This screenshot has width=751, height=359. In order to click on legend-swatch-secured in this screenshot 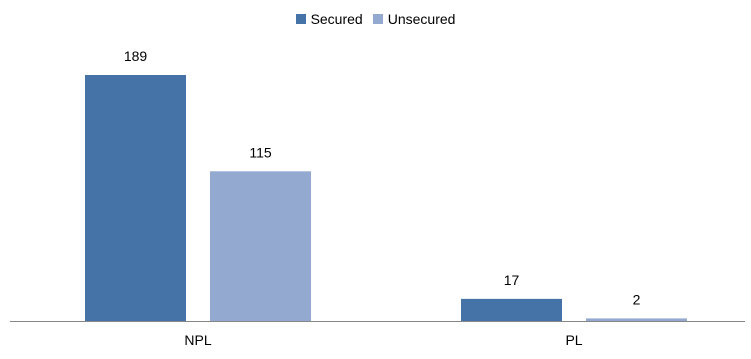, I will do `click(300, 19)`.